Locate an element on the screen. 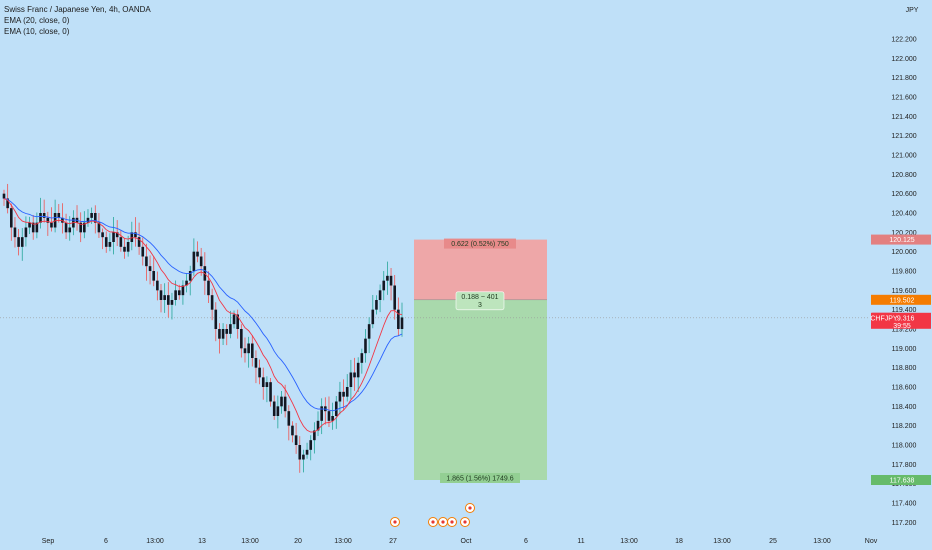 This screenshot has height=550, width=932. symbol-title: Swiss Franc / Japanese Yen, 4h, OANDA is located at coordinates (77, 9).